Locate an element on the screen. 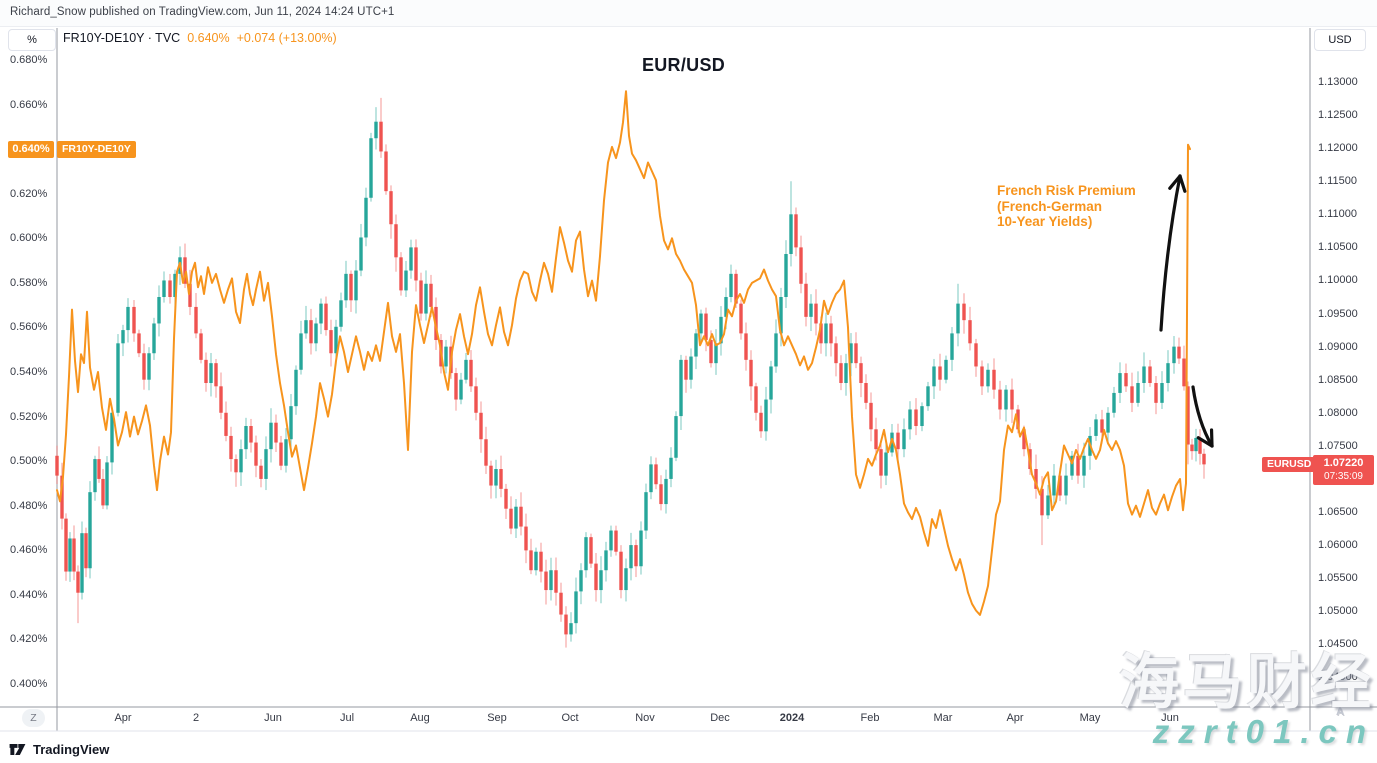 The height and width of the screenshot is (763, 1377). right-axis-tick: 1.04000 is located at coordinates (1338, 677).